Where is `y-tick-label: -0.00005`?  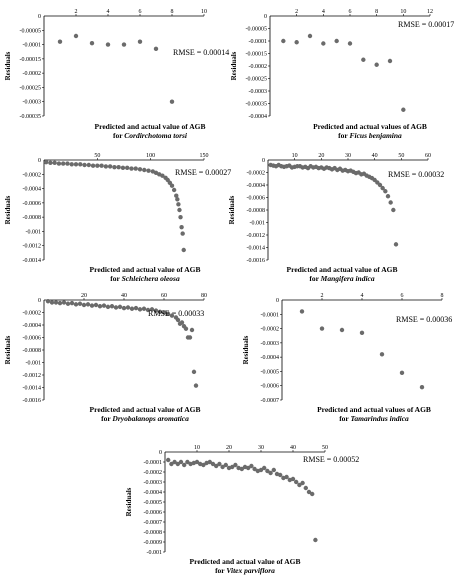
y-tick-label: -0.00005 is located at coordinates (31, 31).